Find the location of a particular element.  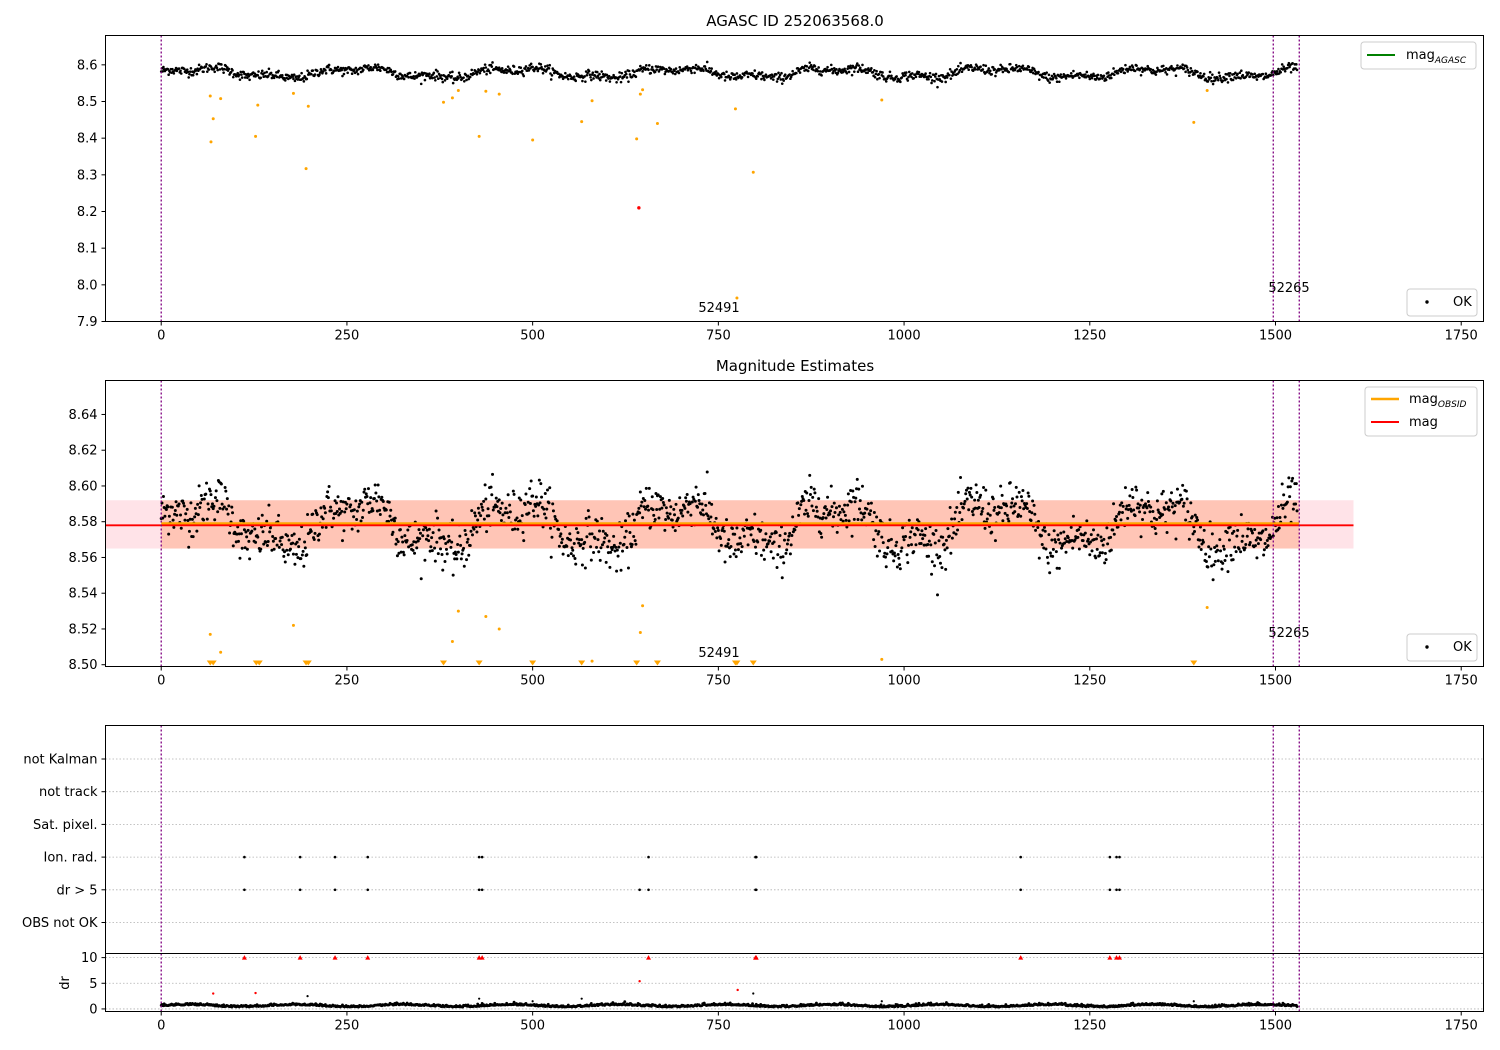

dr-point is located at coordinates (625, 1002).